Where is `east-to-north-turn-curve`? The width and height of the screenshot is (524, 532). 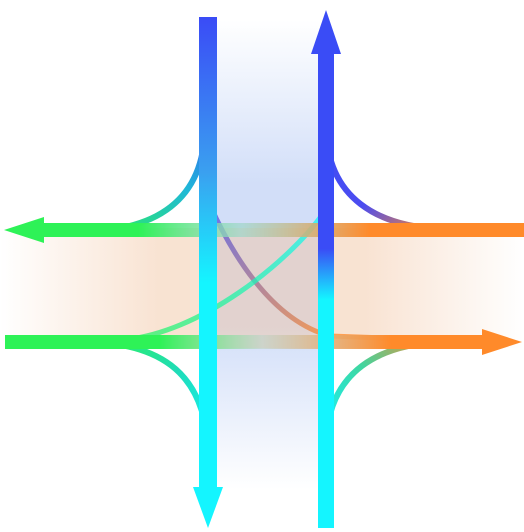
east-to-north-turn-curve is located at coordinates (383, 177).